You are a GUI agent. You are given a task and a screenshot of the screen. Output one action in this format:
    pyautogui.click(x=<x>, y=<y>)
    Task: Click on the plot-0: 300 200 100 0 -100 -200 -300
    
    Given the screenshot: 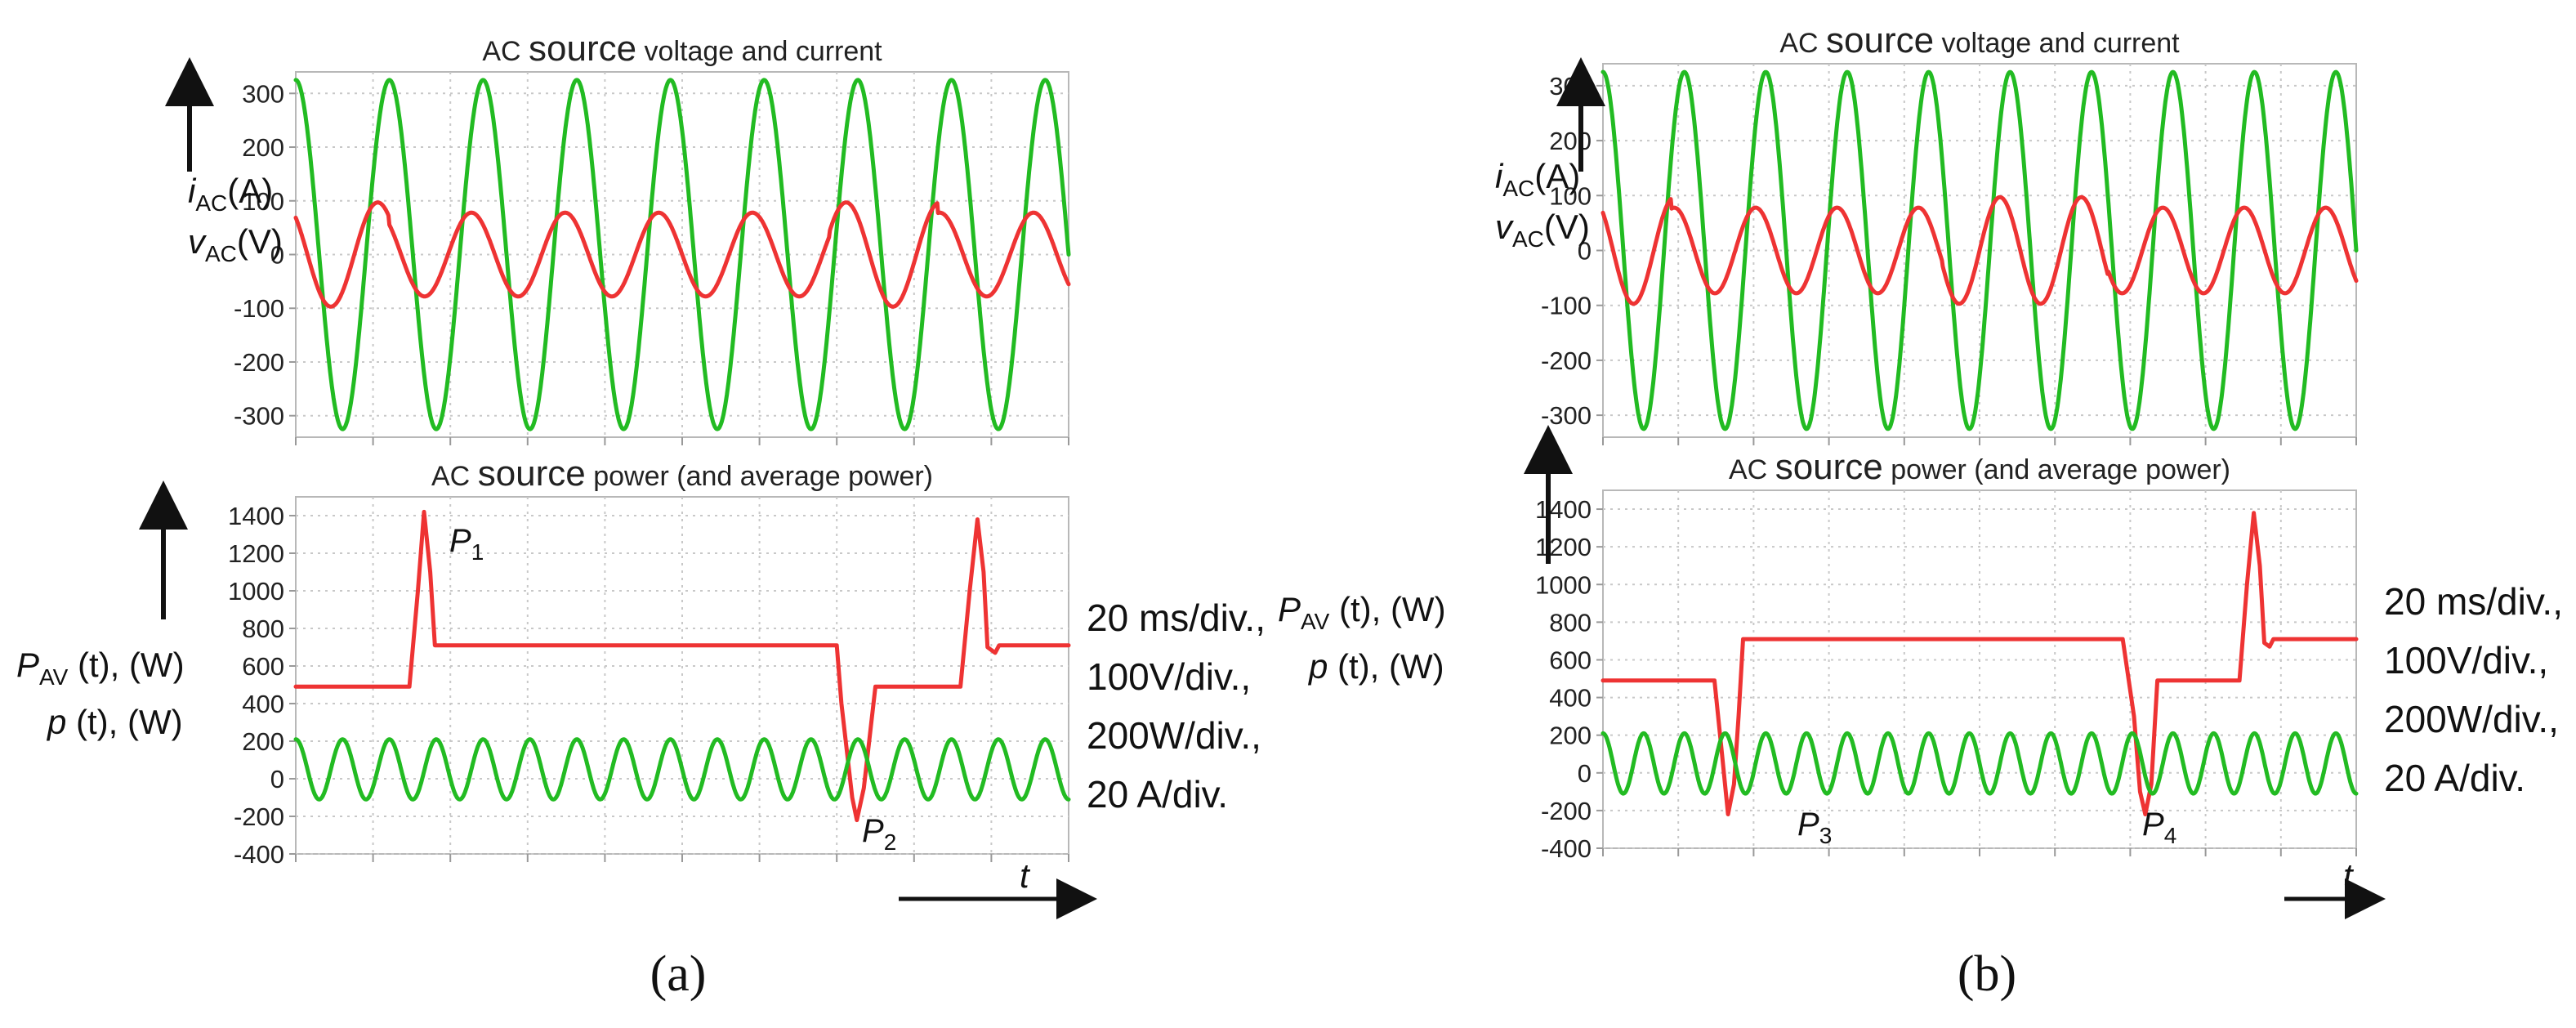 What is the action you would take?
    pyautogui.click(x=653, y=258)
    